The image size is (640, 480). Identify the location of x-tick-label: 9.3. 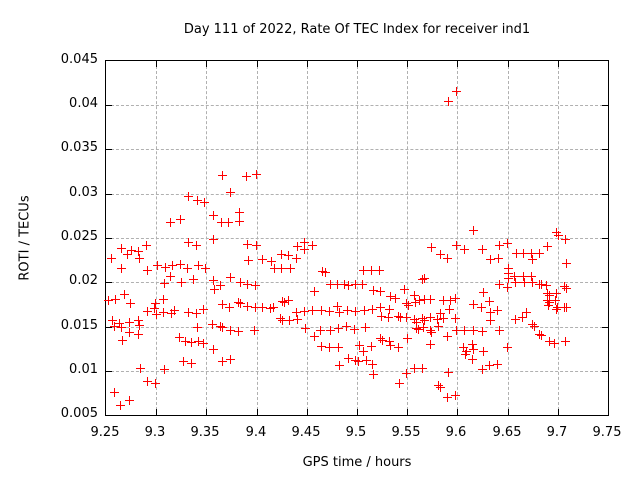
(155, 432).